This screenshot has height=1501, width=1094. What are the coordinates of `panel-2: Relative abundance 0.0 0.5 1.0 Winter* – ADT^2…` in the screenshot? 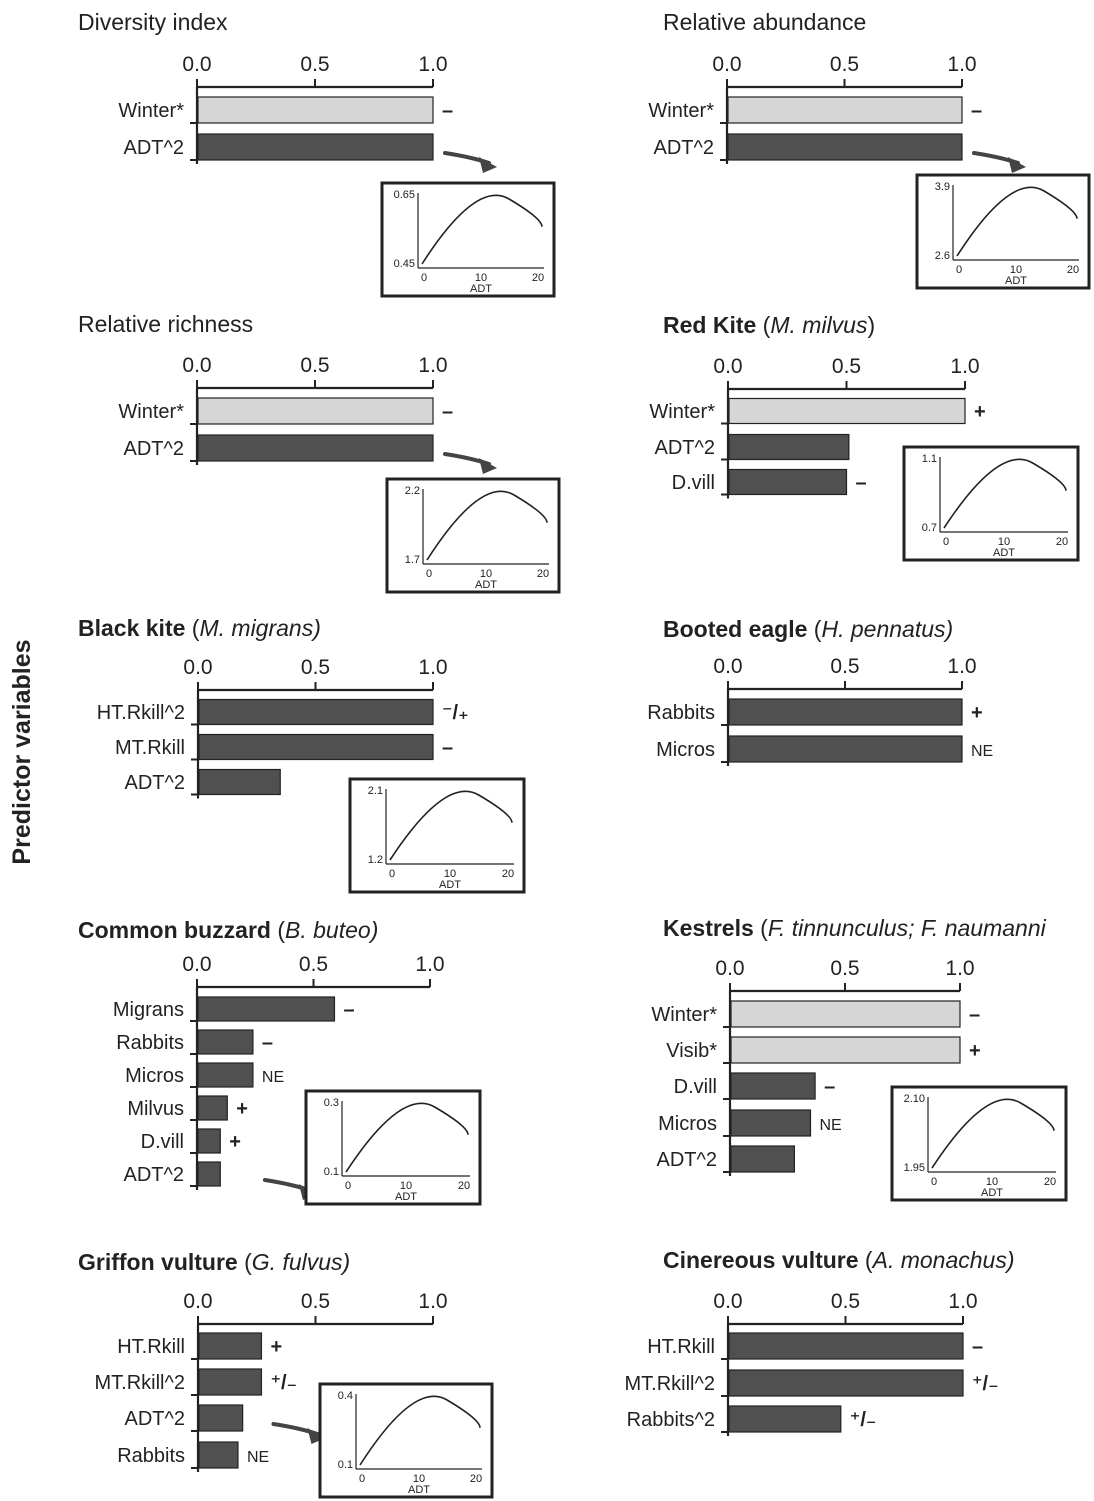 It's located at (869, 149).